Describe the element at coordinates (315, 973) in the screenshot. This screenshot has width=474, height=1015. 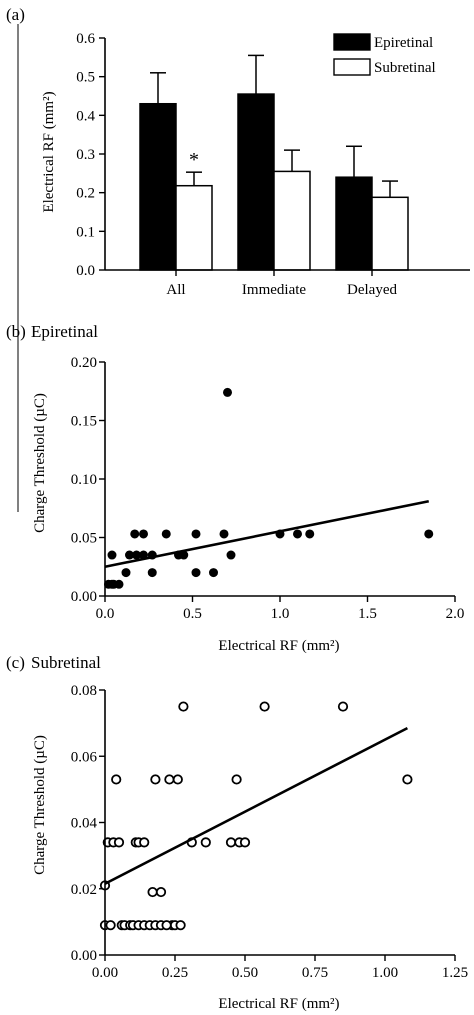
I see `x-tick-label: 0.75` at that location.